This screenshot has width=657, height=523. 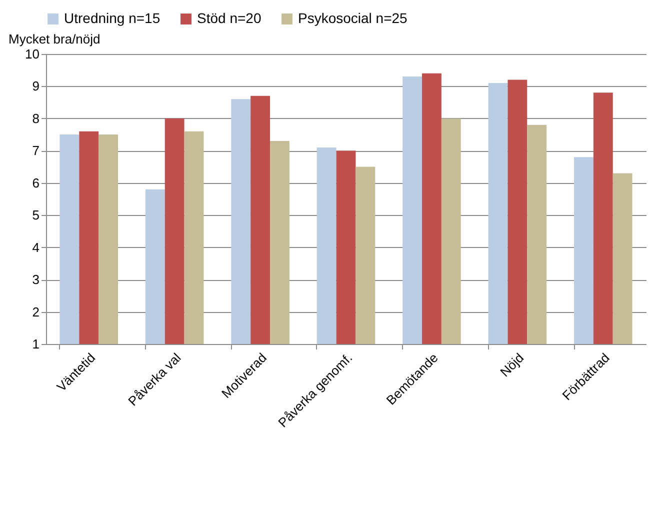 I want to click on y-tick-label: 5, so click(x=36, y=215).